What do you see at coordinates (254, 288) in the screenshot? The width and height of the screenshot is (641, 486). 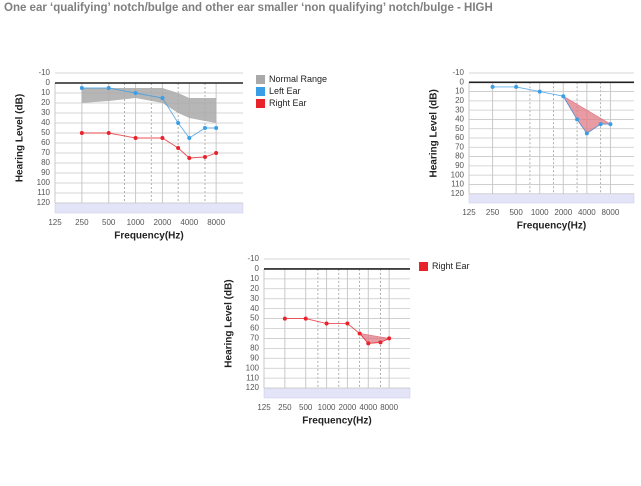 I see `y-tick-label: 20` at bounding box center [254, 288].